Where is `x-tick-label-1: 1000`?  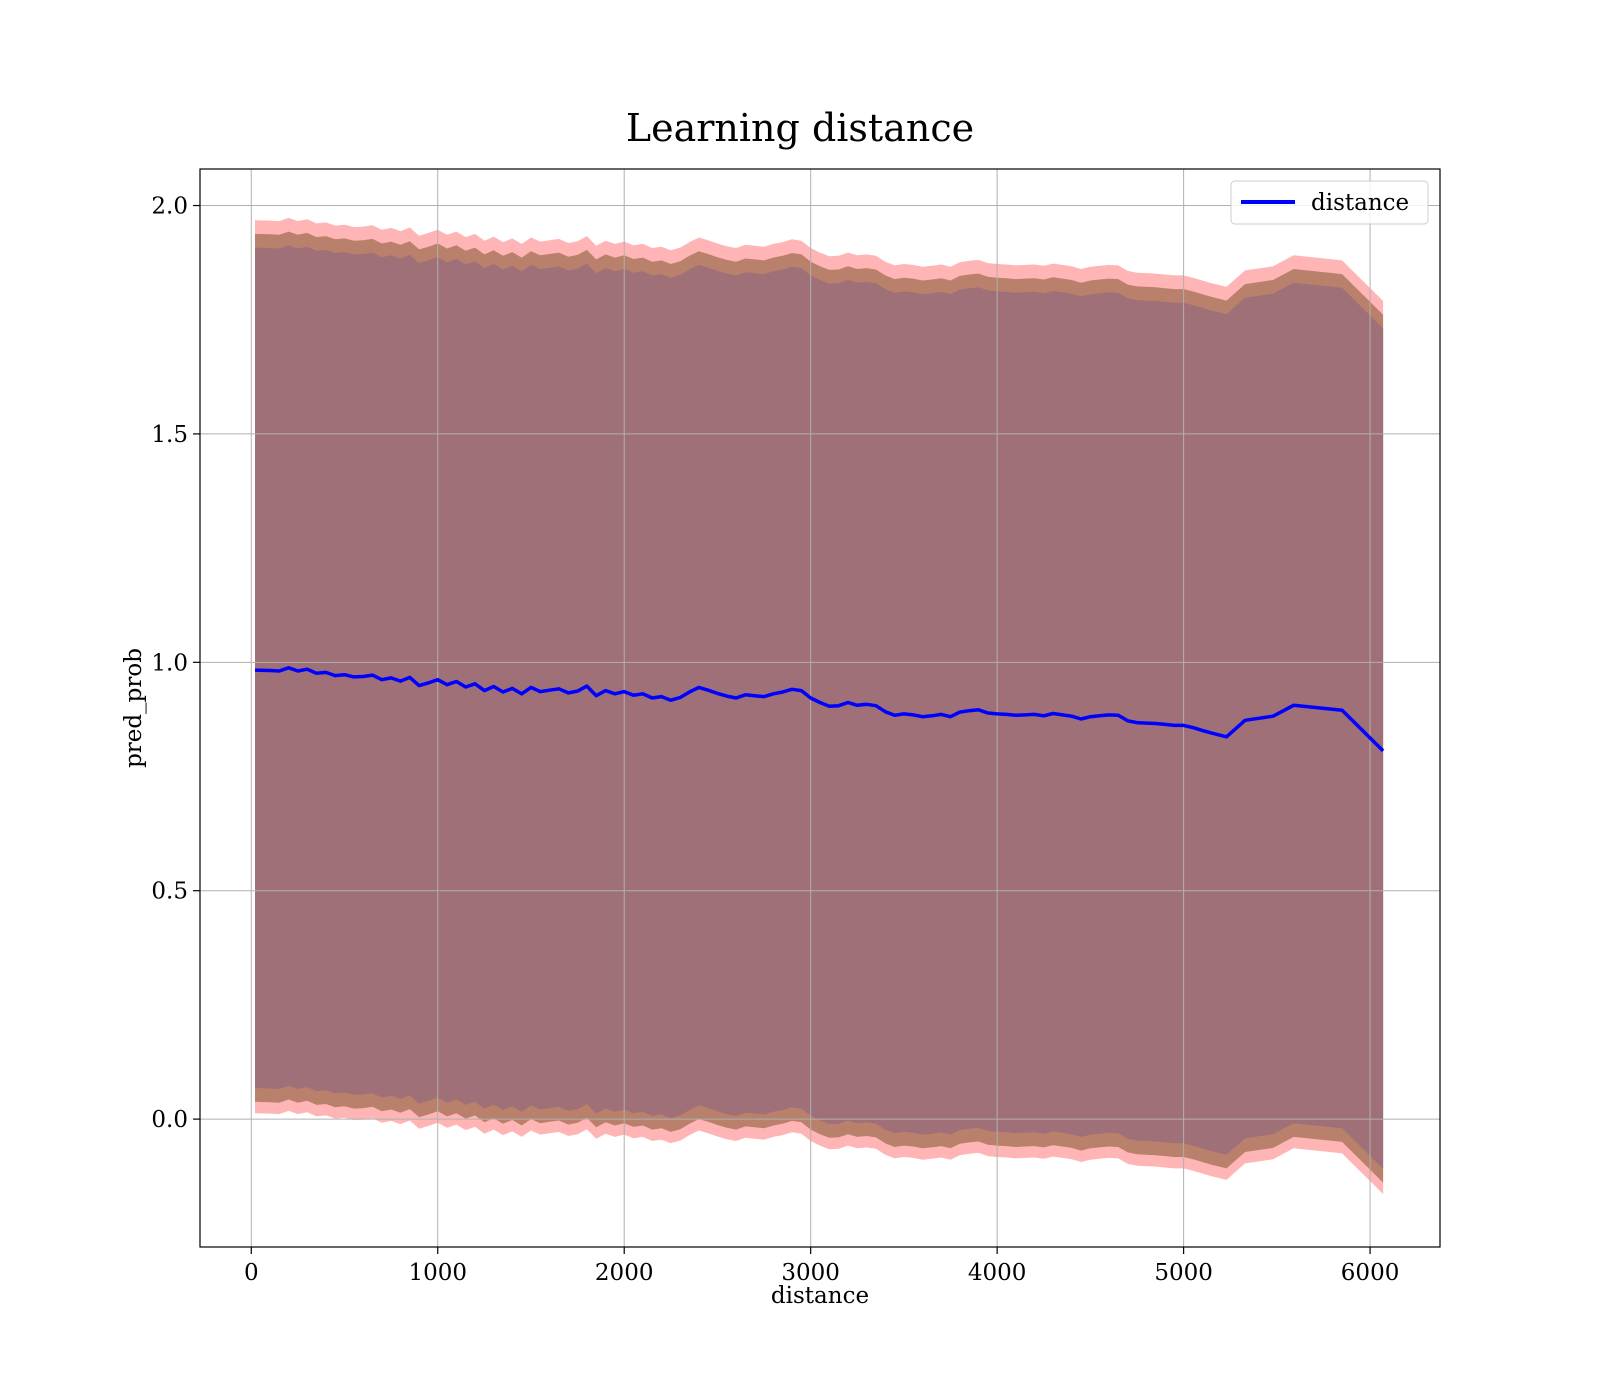
x-tick-label-1: 1000 is located at coordinates (437, 1273).